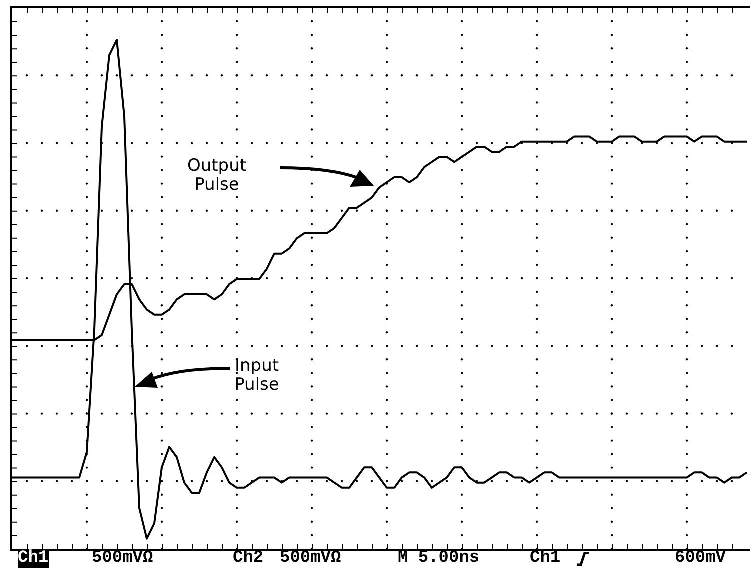 This screenshot has height=569, width=750. What do you see at coordinates (217, 175) in the screenshot?
I see `annotation: Output Pulse` at bounding box center [217, 175].